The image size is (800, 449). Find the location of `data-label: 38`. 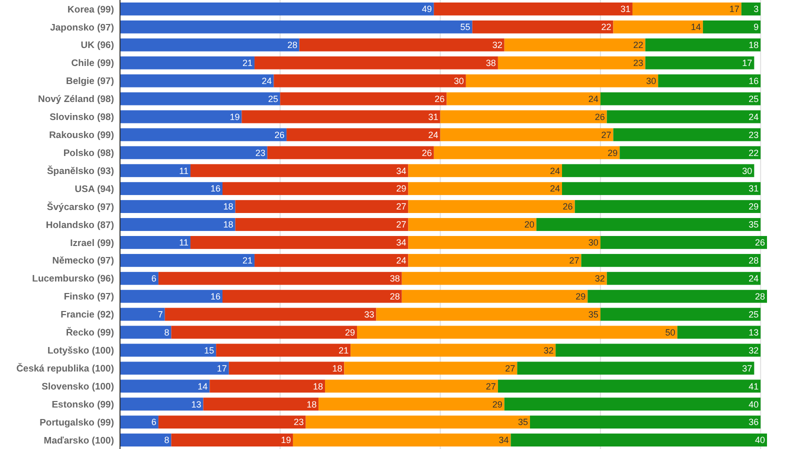

data-label: 38 is located at coordinates (395, 279).